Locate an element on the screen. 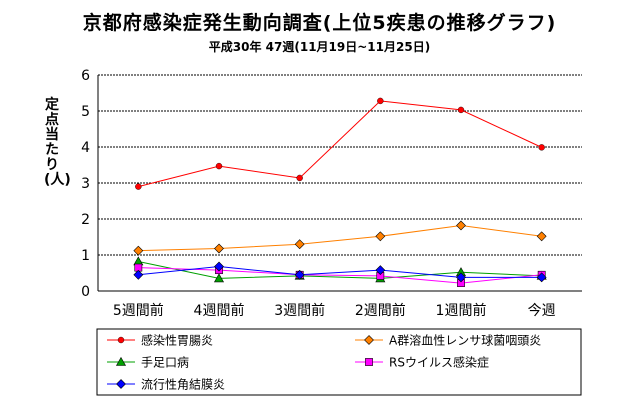 This screenshot has height=415, width=639. y-tick-label: 4 is located at coordinates (85, 148).